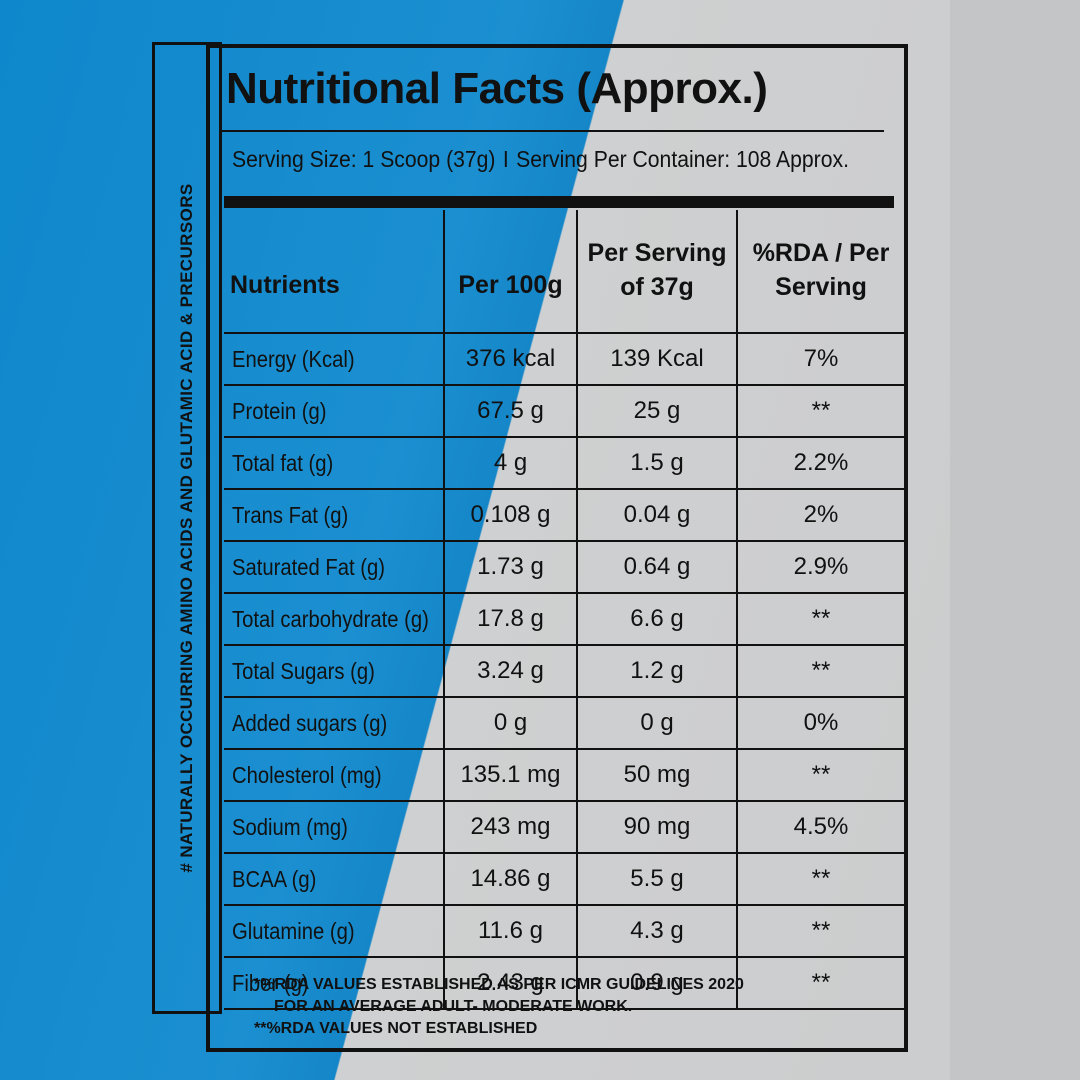 The height and width of the screenshot is (1080, 1080). Describe the element at coordinates (283, 462) in the screenshot. I see `nutrient-label: Total fat (g)` at that location.